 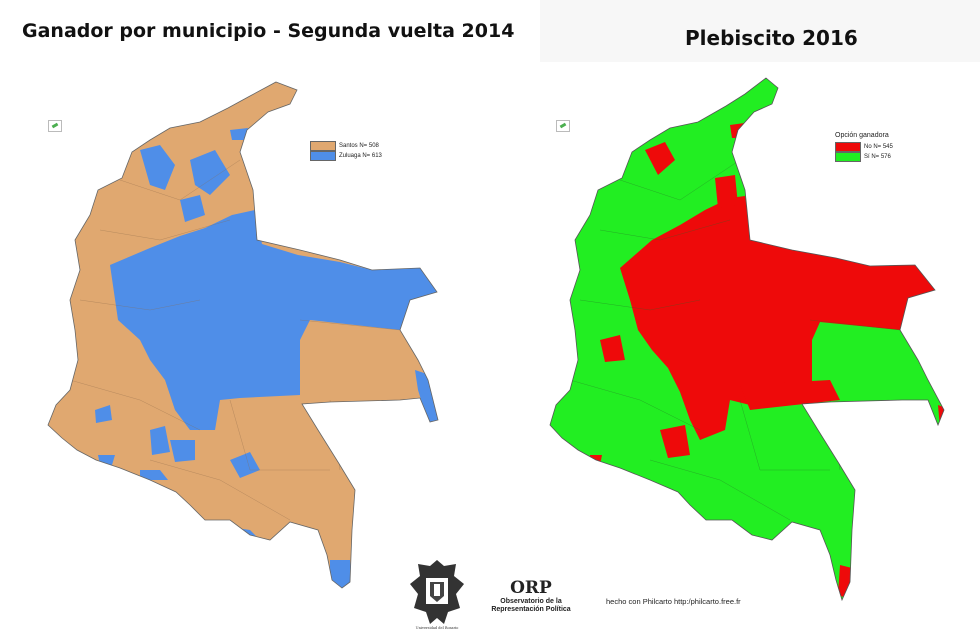 What do you see at coordinates (531, 601) in the screenshot?
I see `orp-line-1: Observatorio de la` at bounding box center [531, 601].